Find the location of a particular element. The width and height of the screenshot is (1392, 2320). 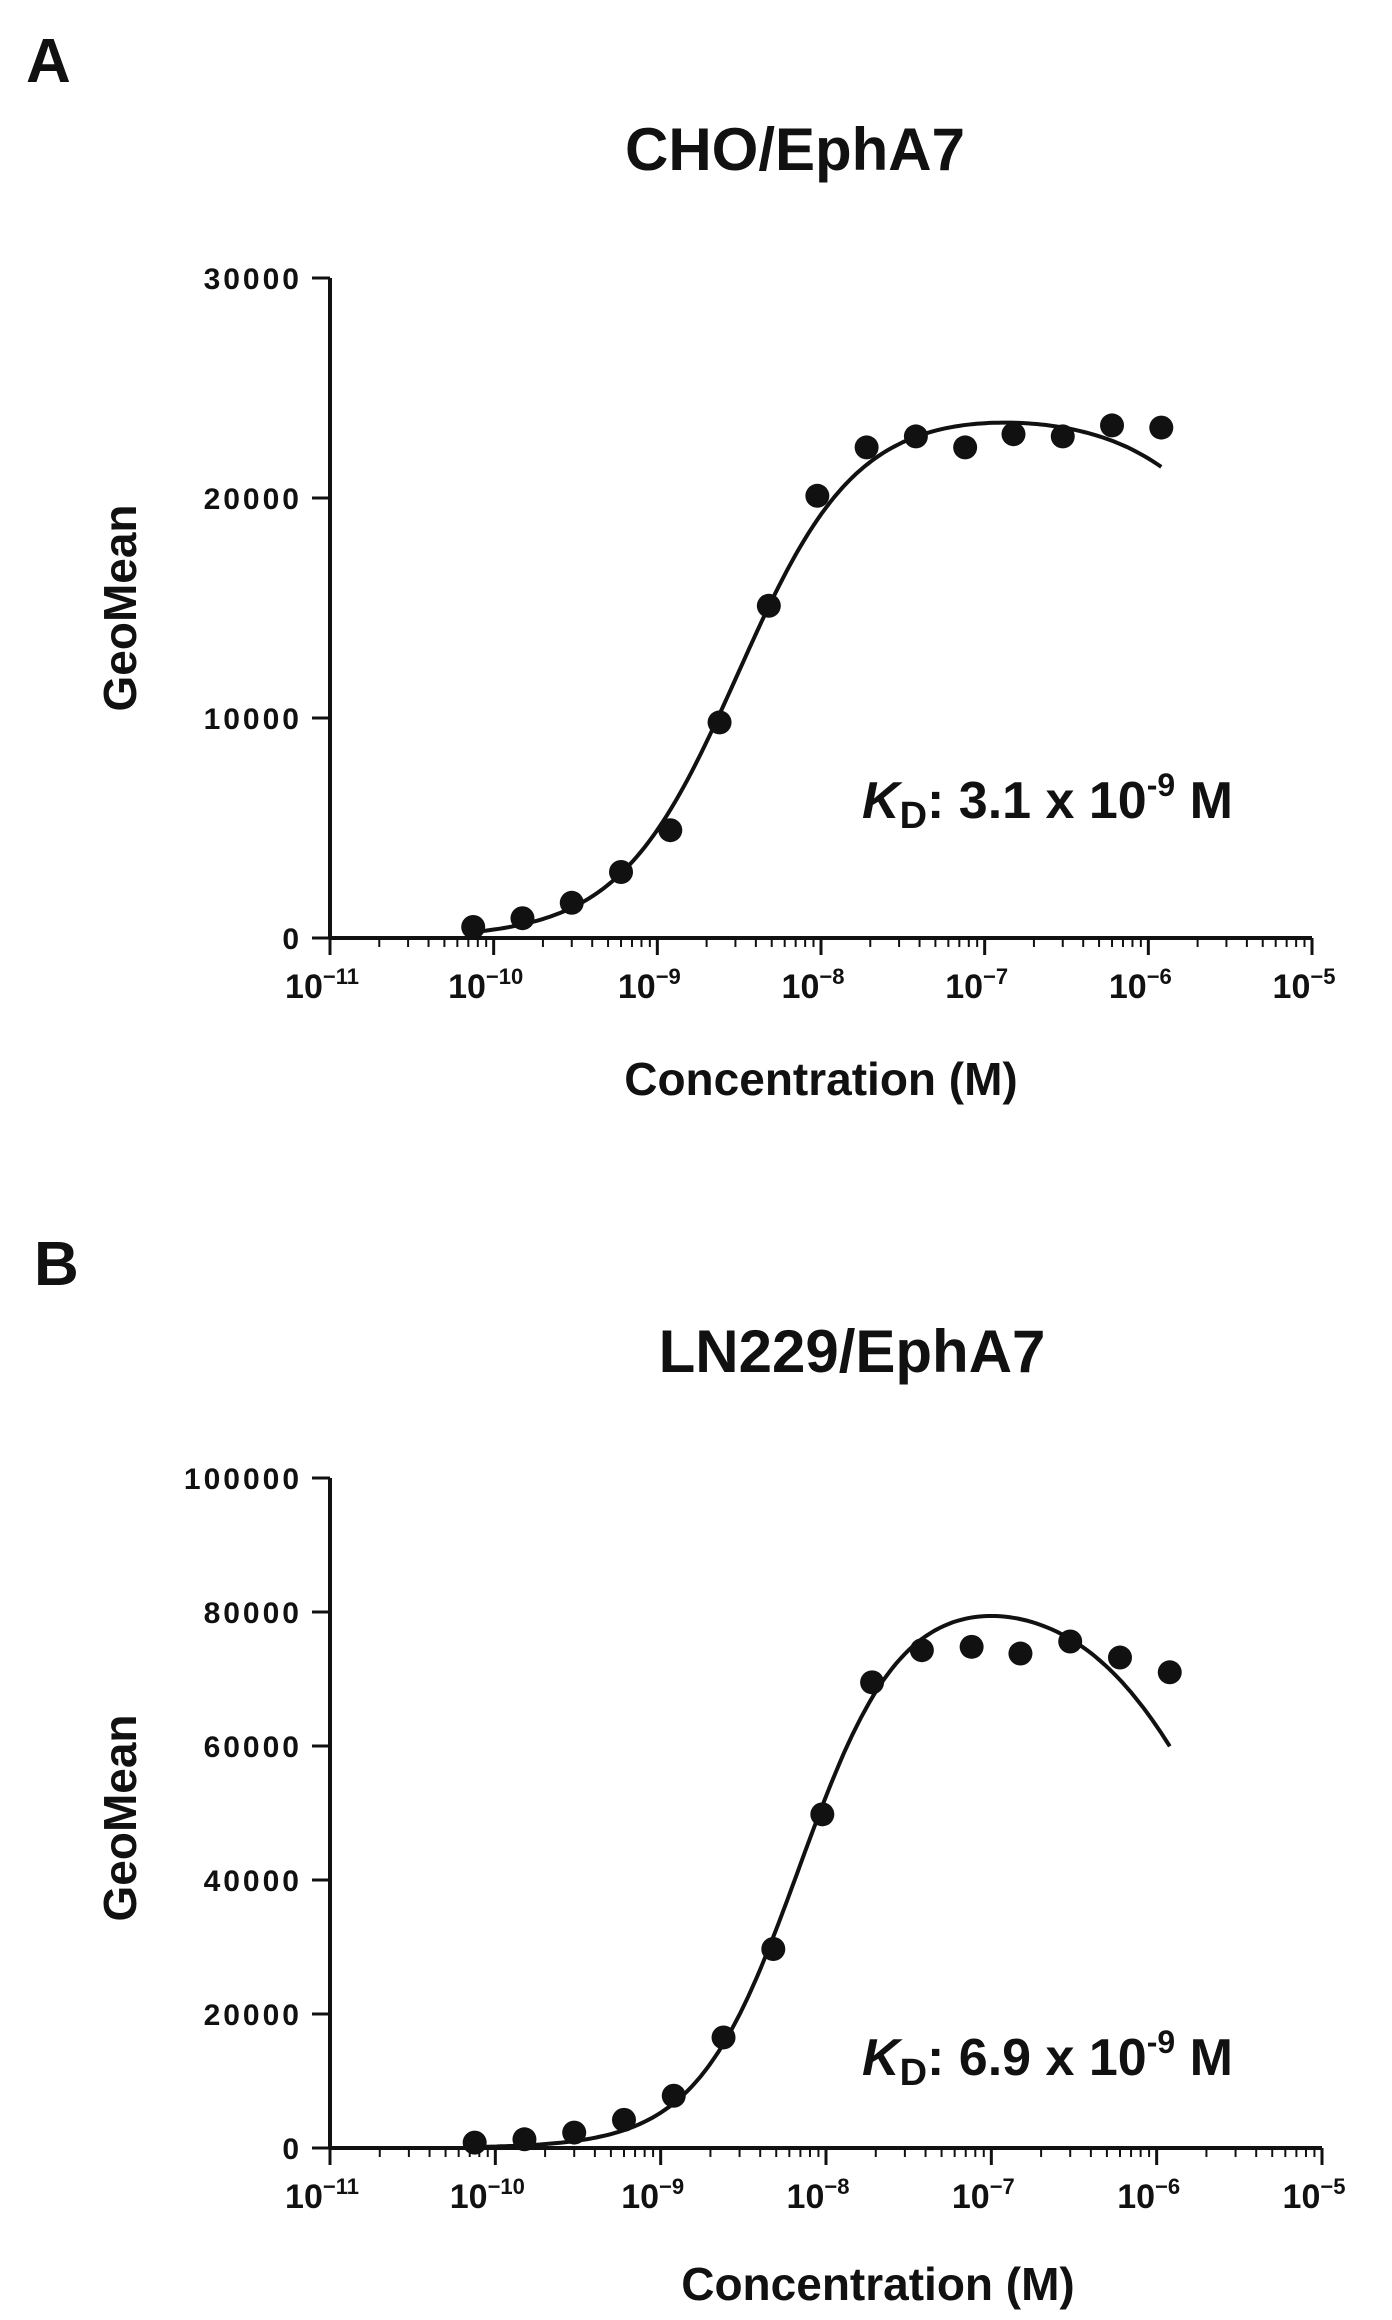

chart-a-x-tick-exponent: −9 is located at coordinates (668, 976).